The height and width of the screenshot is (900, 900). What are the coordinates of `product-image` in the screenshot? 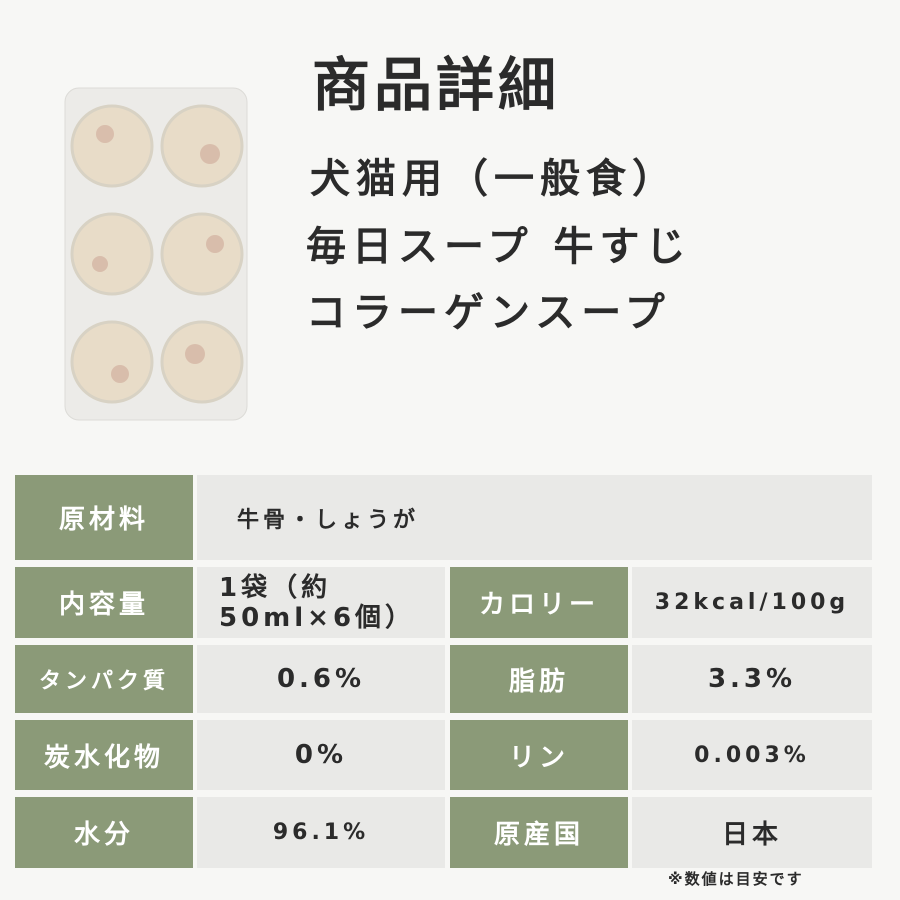 It's located at (156, 254).